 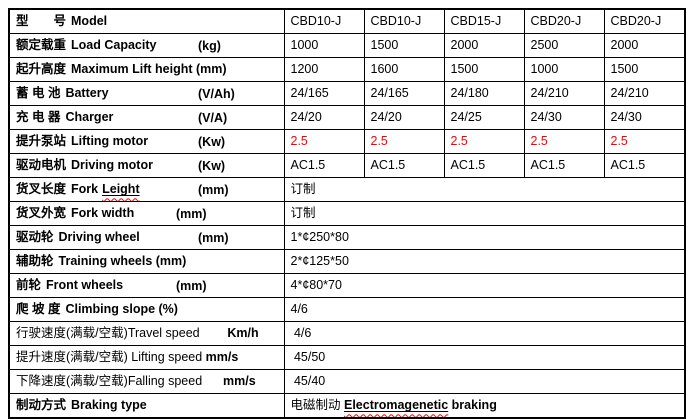 I want to click on row-label-falling-speed: 下降速度(满载/空载)Falling speed mm/s, so click(x=146, y=381).